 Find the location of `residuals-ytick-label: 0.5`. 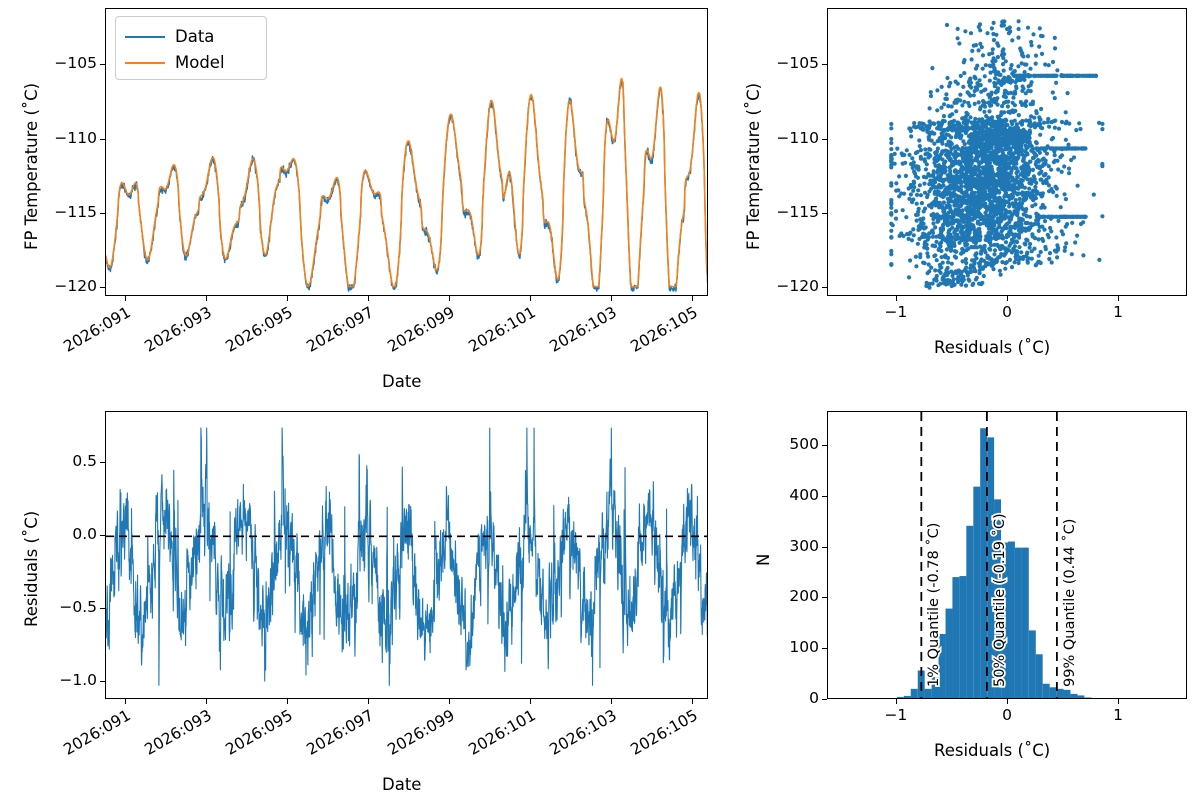

residuals-ytick-label: 0.5 is located at coordinates (84, 461).